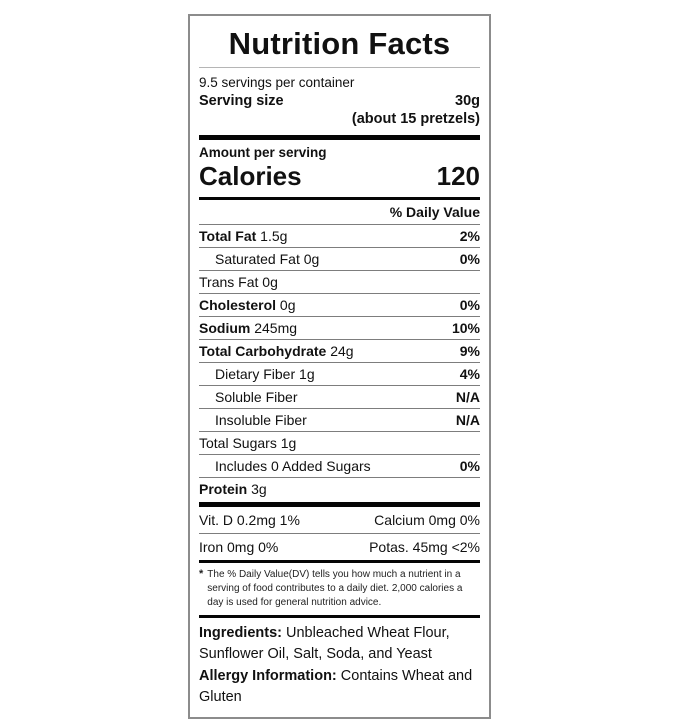 This screenshot has width=679, height=719. I want to click on nutrient-row-total-carbohydrate: Total Carbohydrate 24g 9%, so click(339, 351).